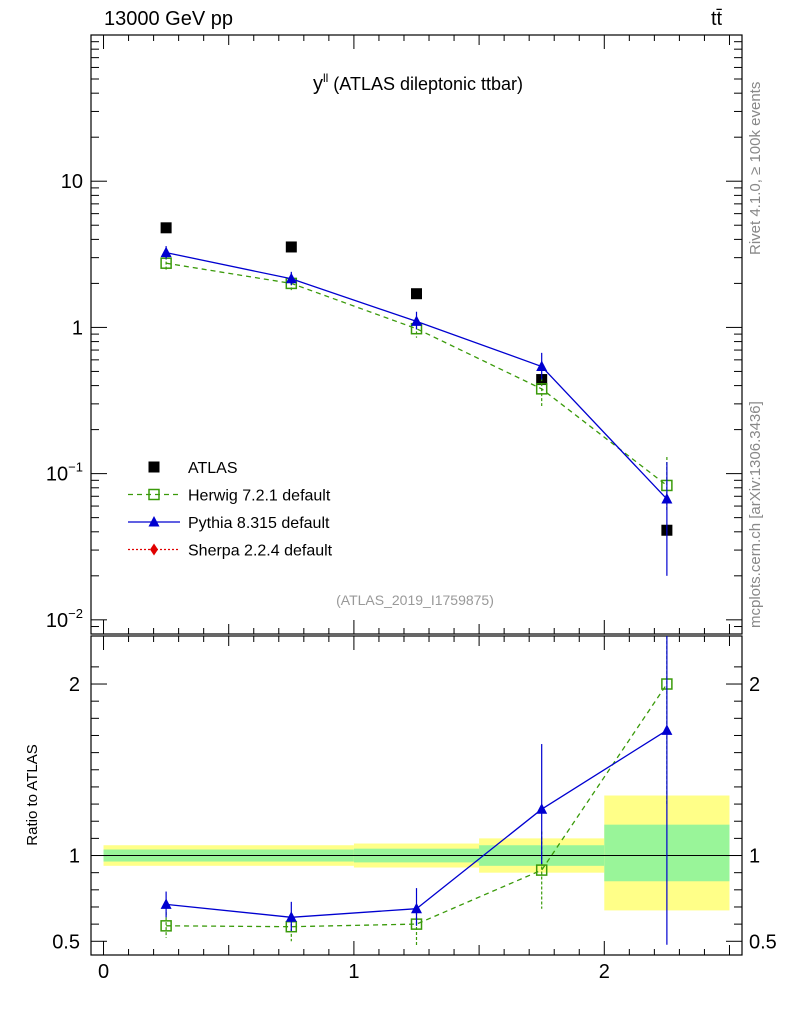  I want to click on upper-y-tick-label-2: 10⁻¹, so click(64, 473).